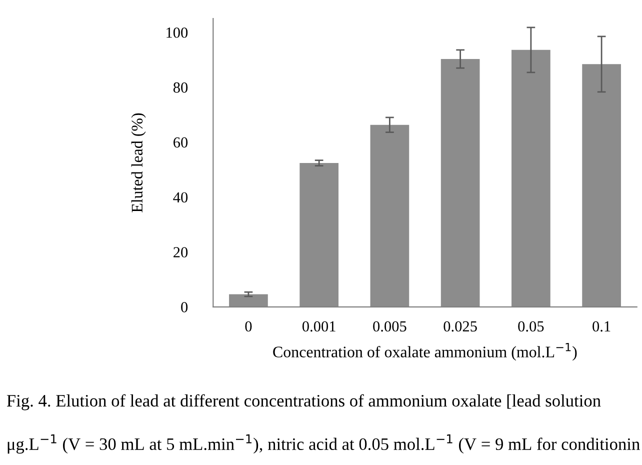  I want to click on x-tick-label: 0.025, so click(460, 326).